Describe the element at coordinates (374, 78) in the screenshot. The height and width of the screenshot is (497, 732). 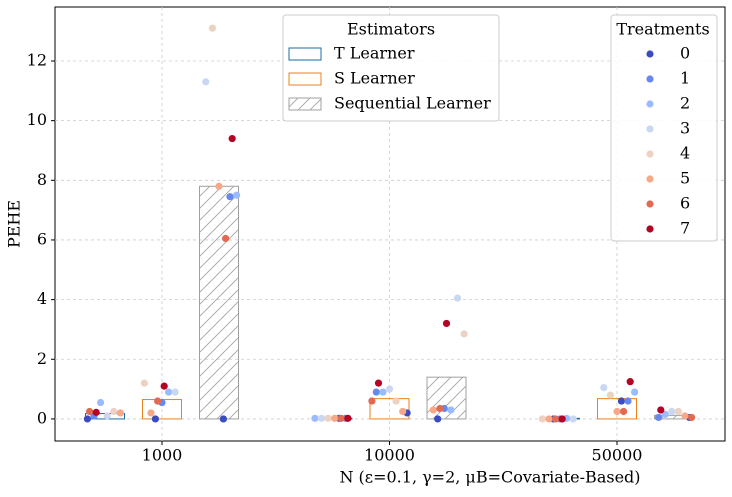
I see `legend-label: S Learner` at that location.